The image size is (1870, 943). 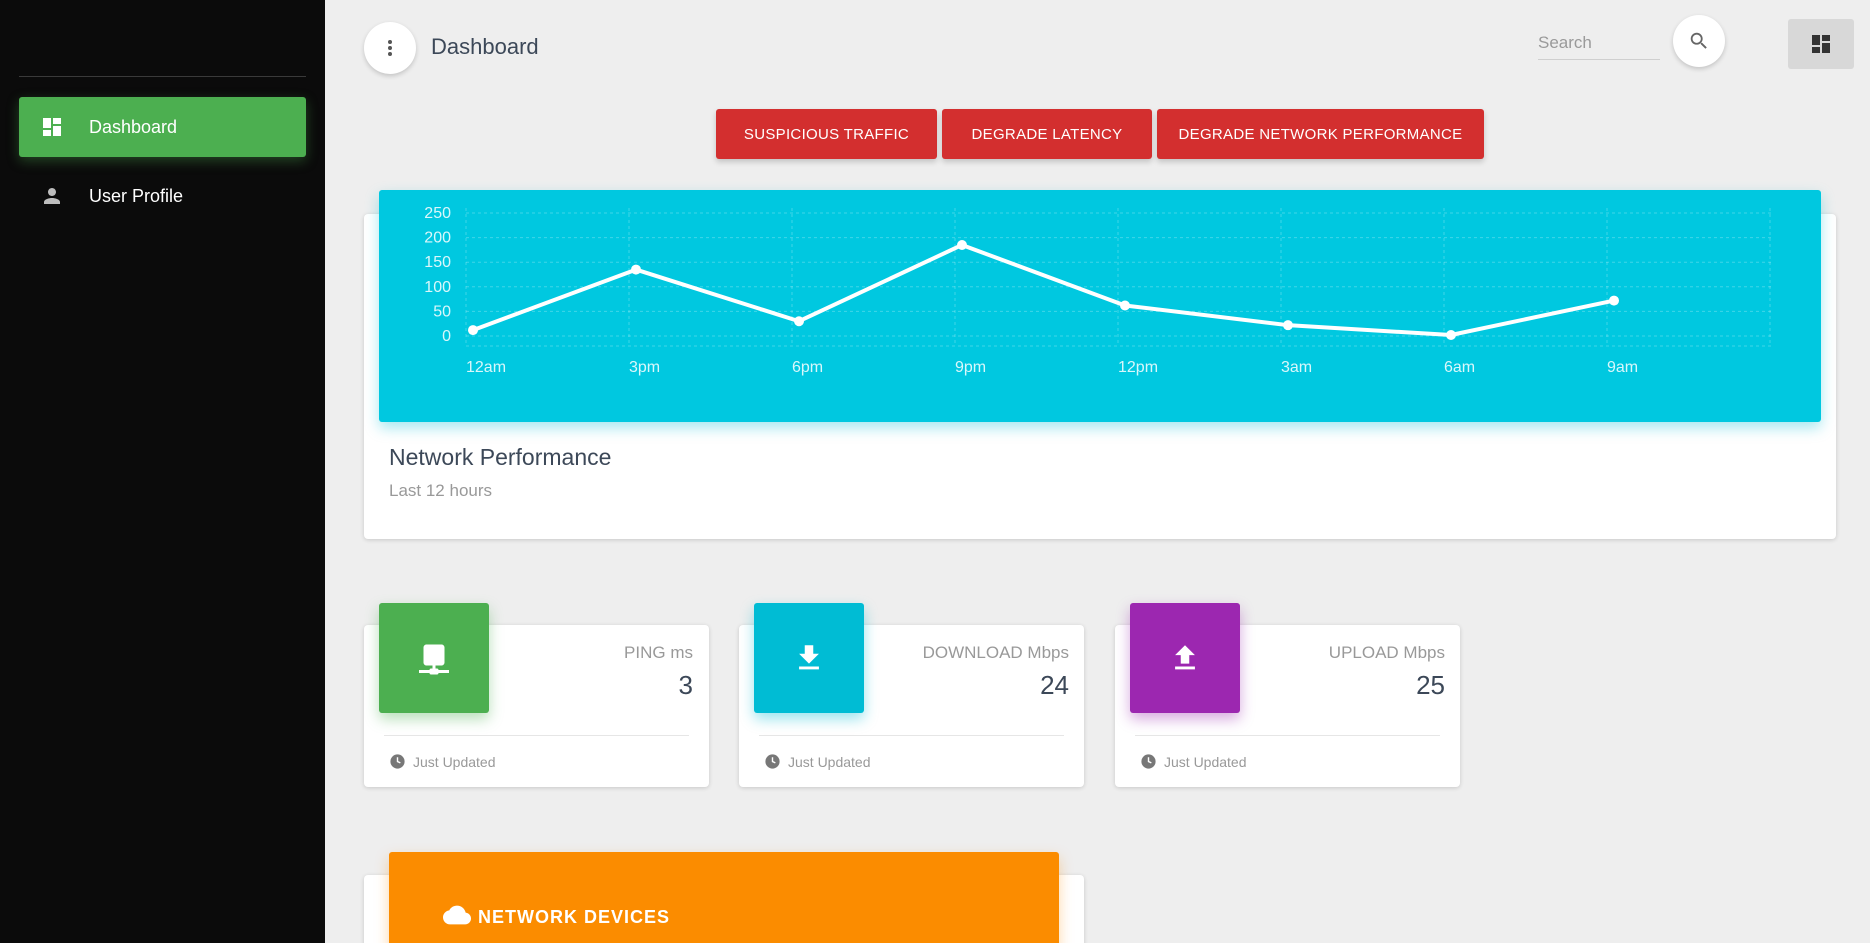 I want to click on stat-value: 24, so click(x=1054, y=685).